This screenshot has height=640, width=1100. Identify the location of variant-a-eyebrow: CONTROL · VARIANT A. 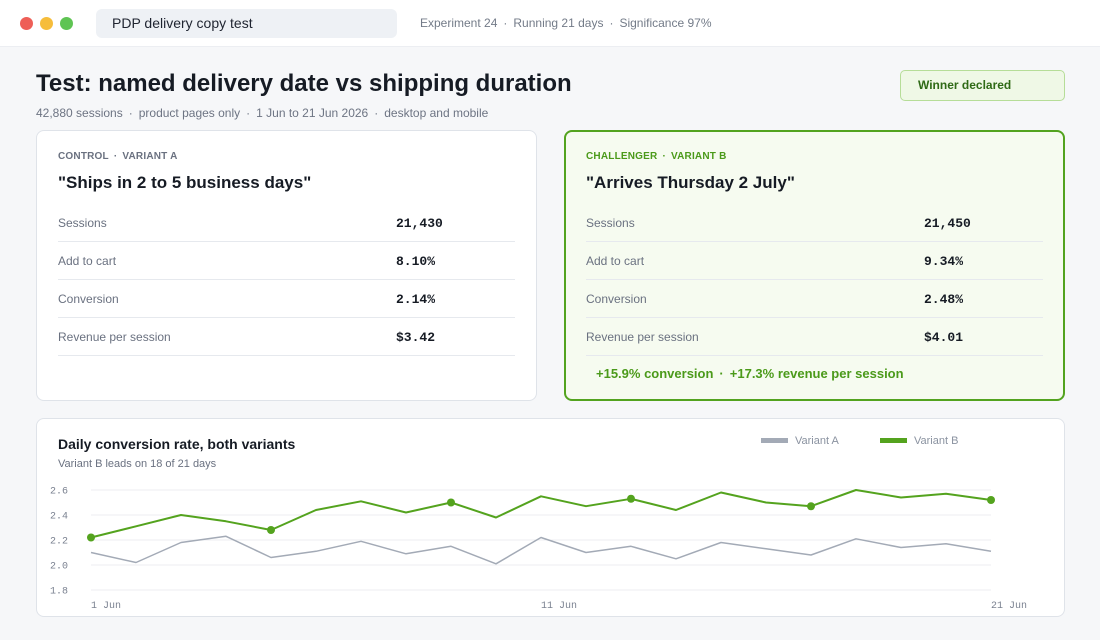
(118, 156).